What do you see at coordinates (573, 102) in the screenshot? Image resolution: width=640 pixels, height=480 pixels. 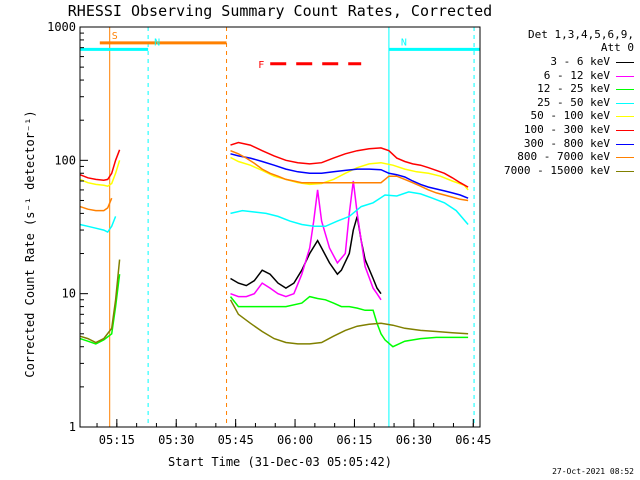 I see `legend-label-3: 25 - 50 keV` at bounding box center [573, 102].